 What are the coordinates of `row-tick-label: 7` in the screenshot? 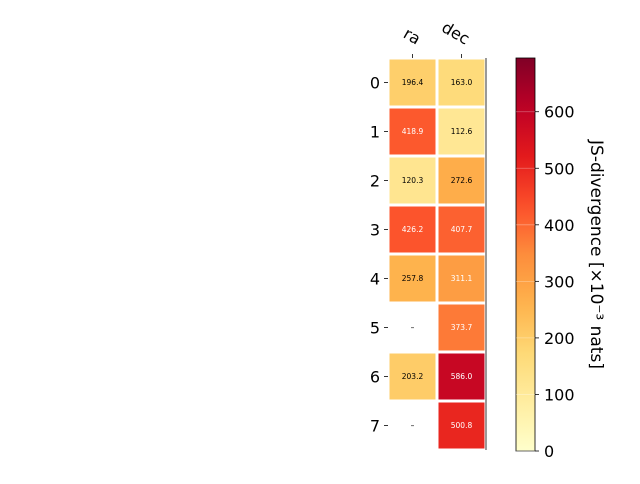 It's located at (375, 426).